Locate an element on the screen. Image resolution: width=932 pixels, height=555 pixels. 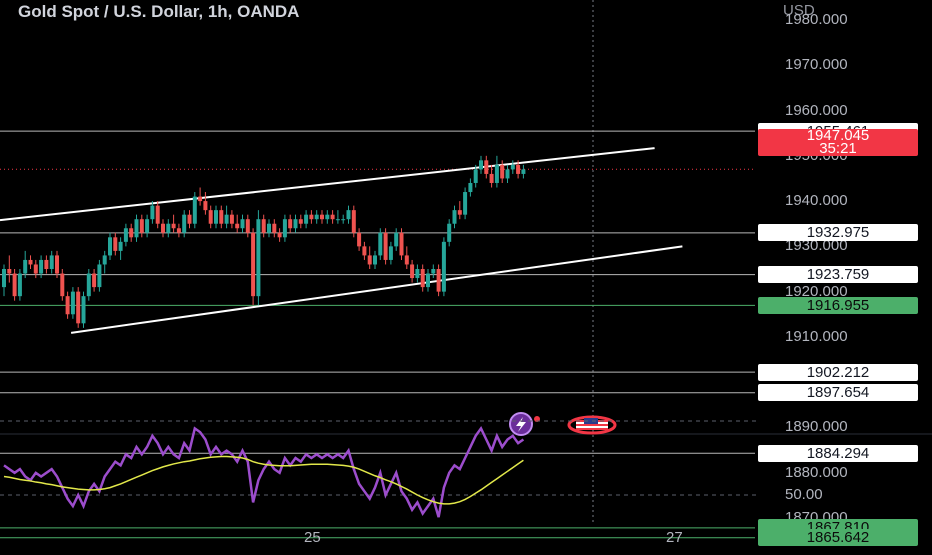
upper-channel-line is located at coordinates (327, 184).